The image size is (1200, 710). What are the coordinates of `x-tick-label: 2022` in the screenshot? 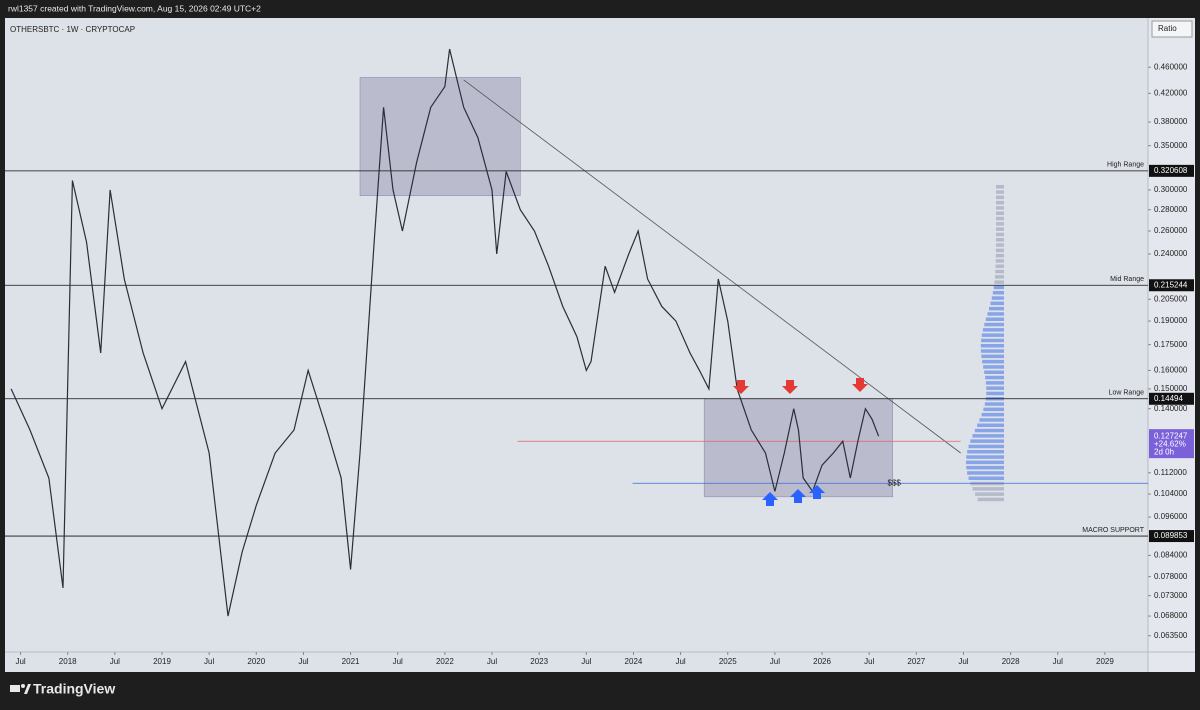 It's located at (445, 661).